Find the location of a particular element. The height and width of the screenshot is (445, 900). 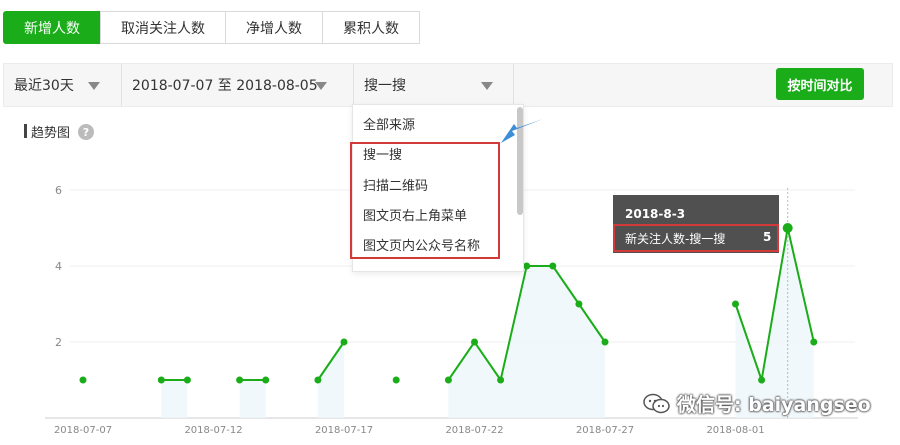

section-title: 趋势图 is located at coordinates (51, 133).